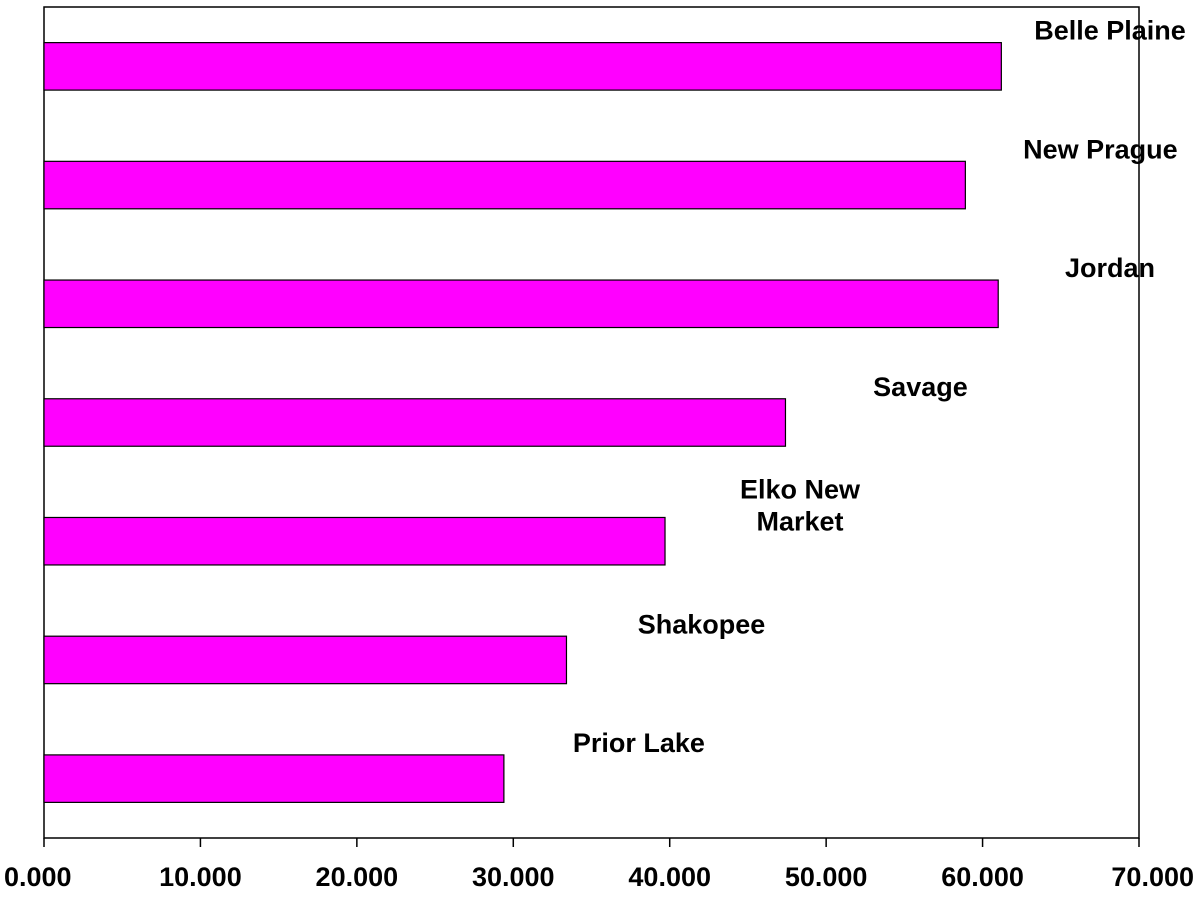  What do you see at coordinates (669, 877) in the screenshot?
I see `x-tick-label-4: 40.000` at bounding box center [669, 877].